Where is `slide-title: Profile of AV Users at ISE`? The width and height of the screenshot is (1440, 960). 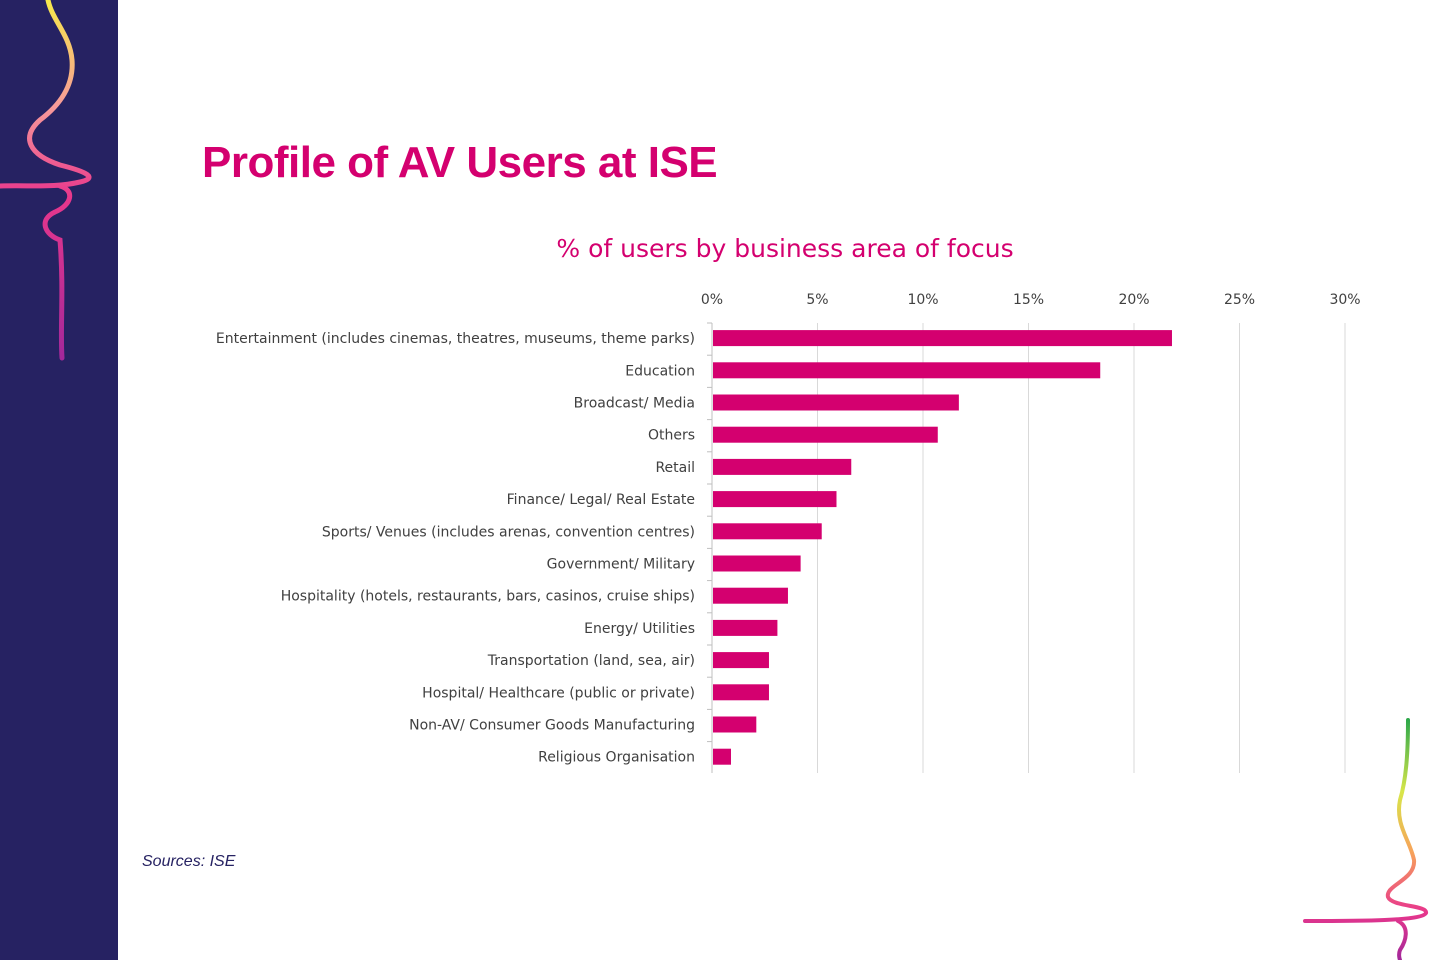 slide-title: Profile of AV Users at ISE is located at coordinates (460, 162).